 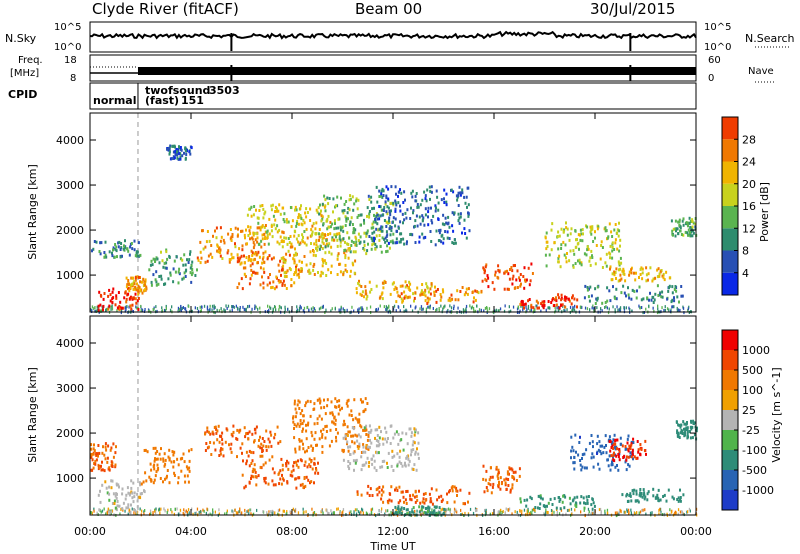 What do you see at coordinates (730, 360) in the screenshot?
I see `velocity-colorbar-swatch` at bounding box center [730, 360].